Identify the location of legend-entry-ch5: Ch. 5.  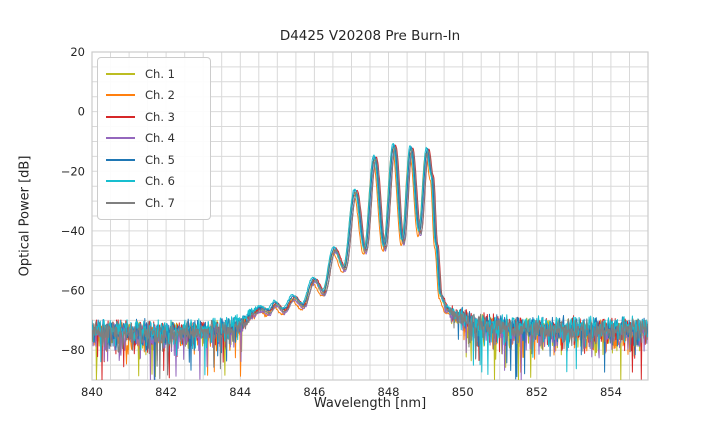
(154, 160).